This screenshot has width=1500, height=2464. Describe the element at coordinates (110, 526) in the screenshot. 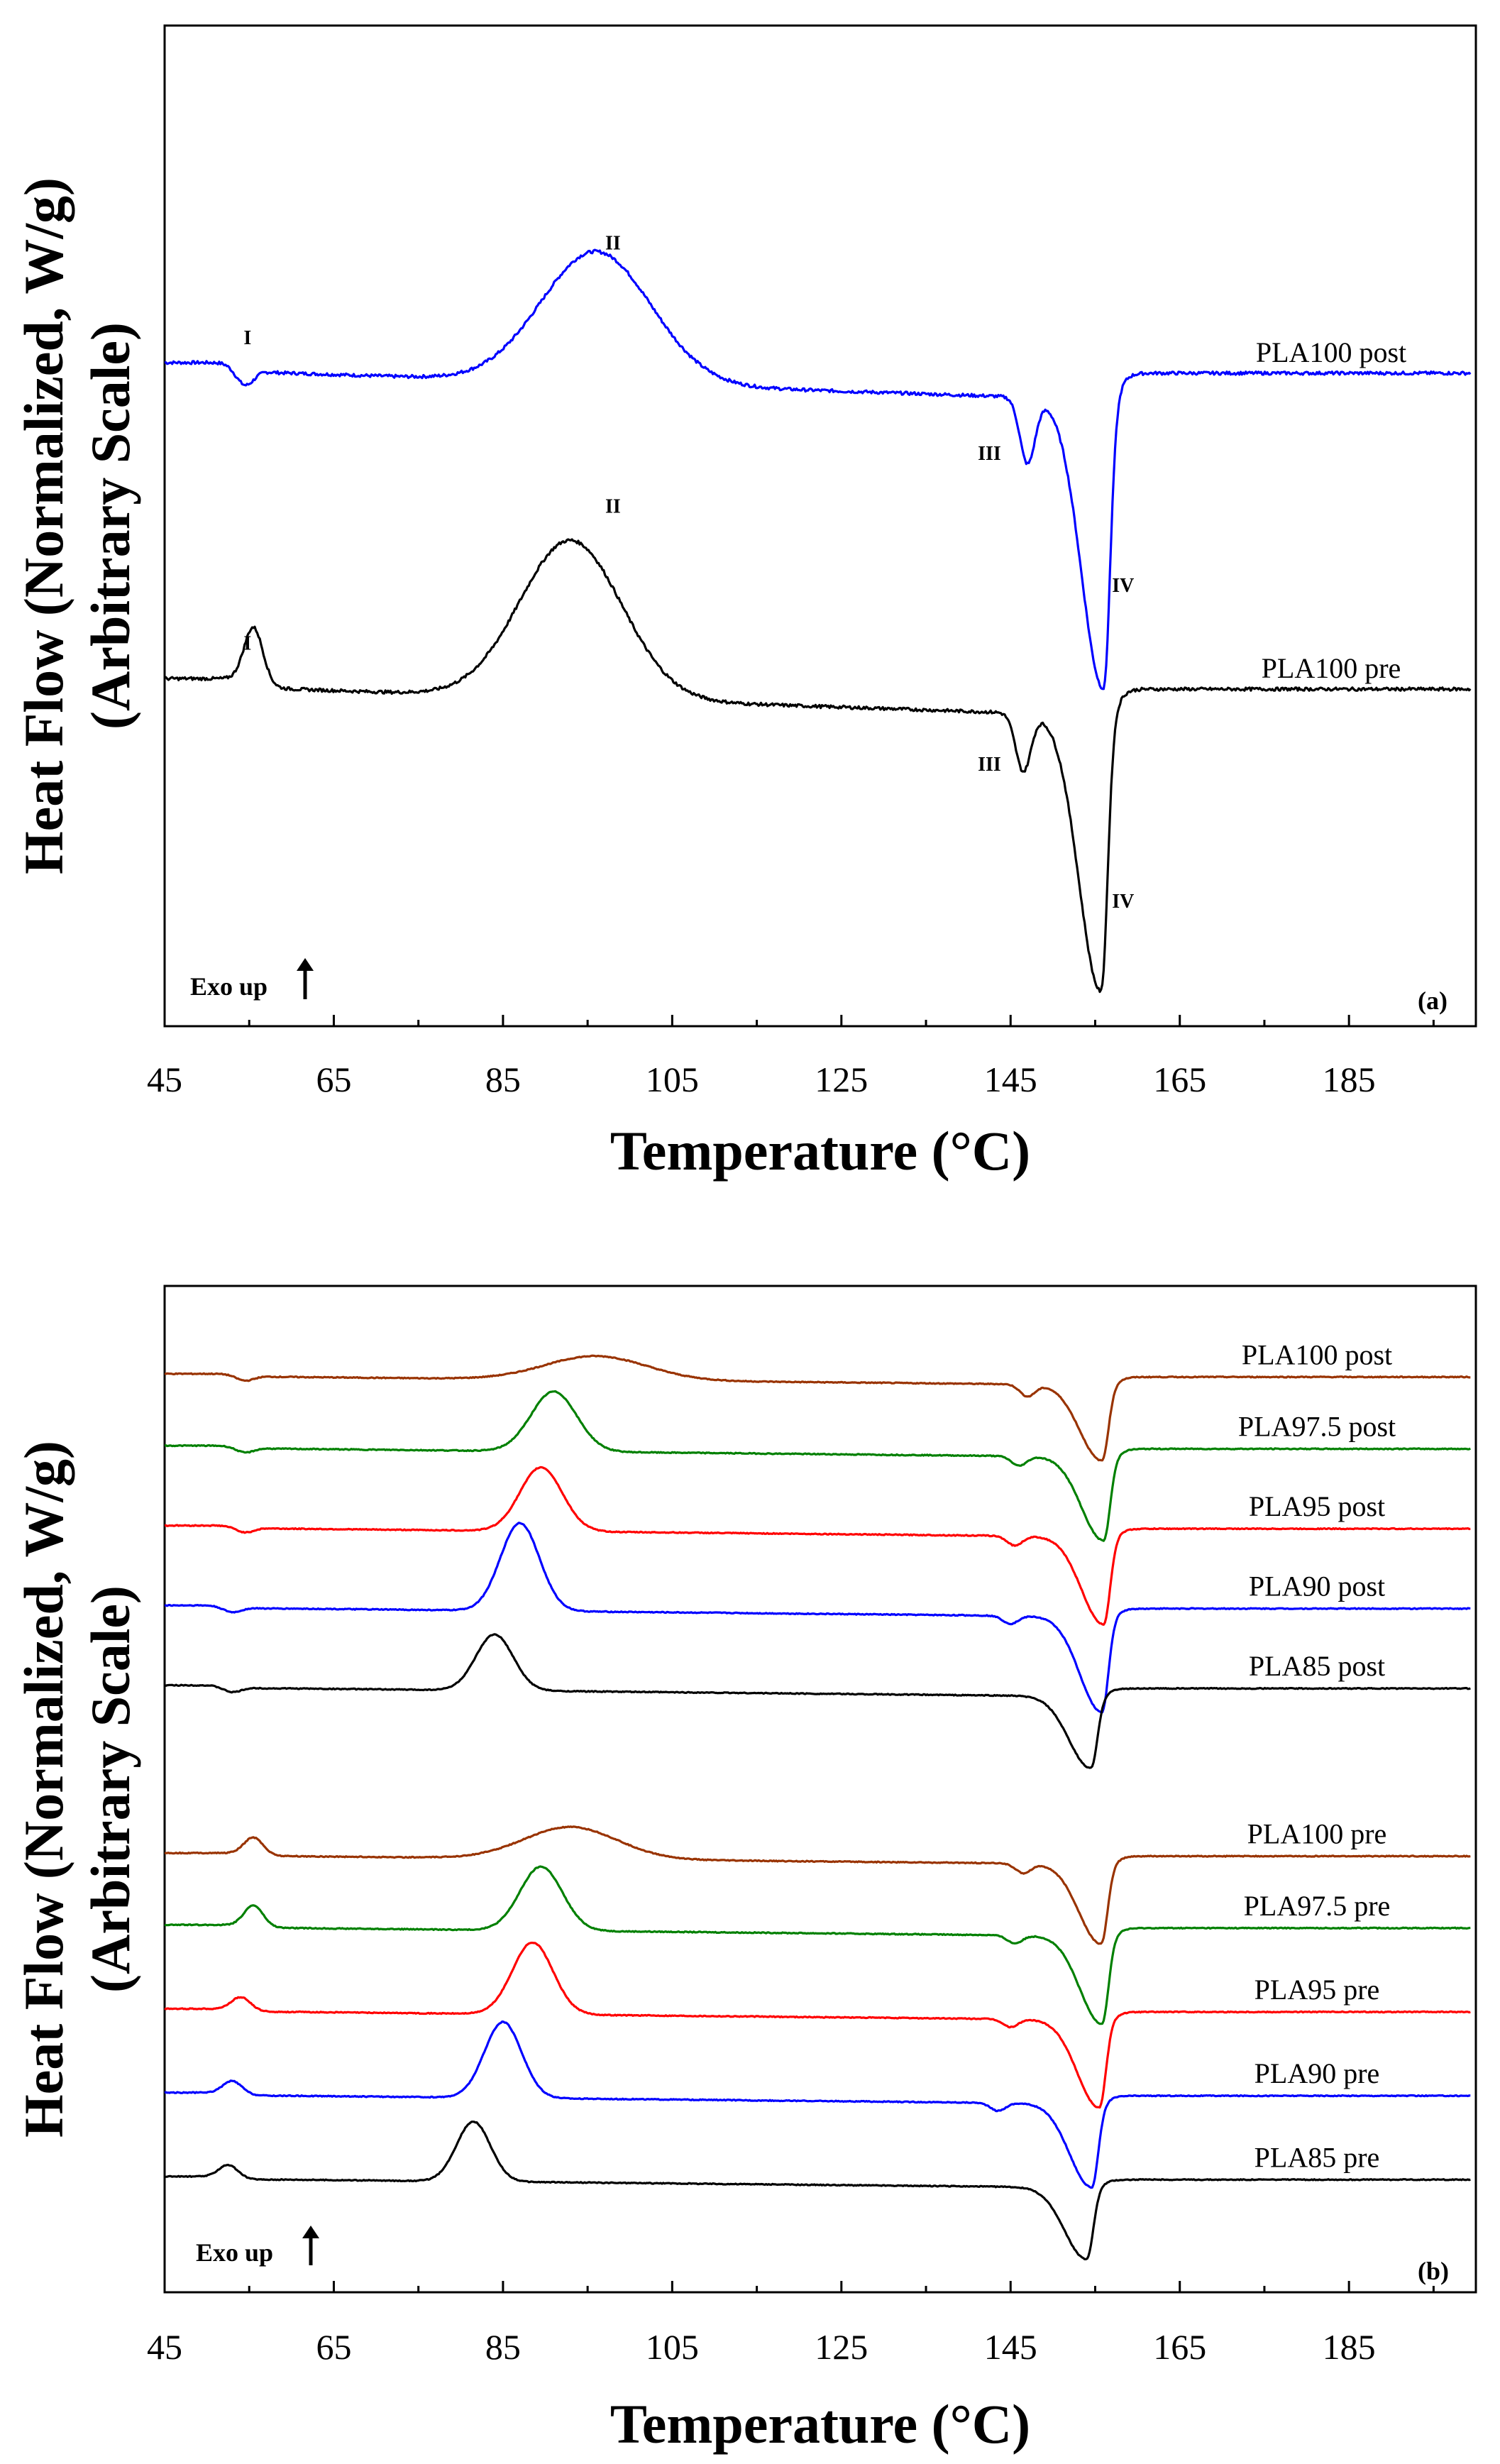

I see `y-axis-title-a-line2: (Arbitrary Scale)` at that location.